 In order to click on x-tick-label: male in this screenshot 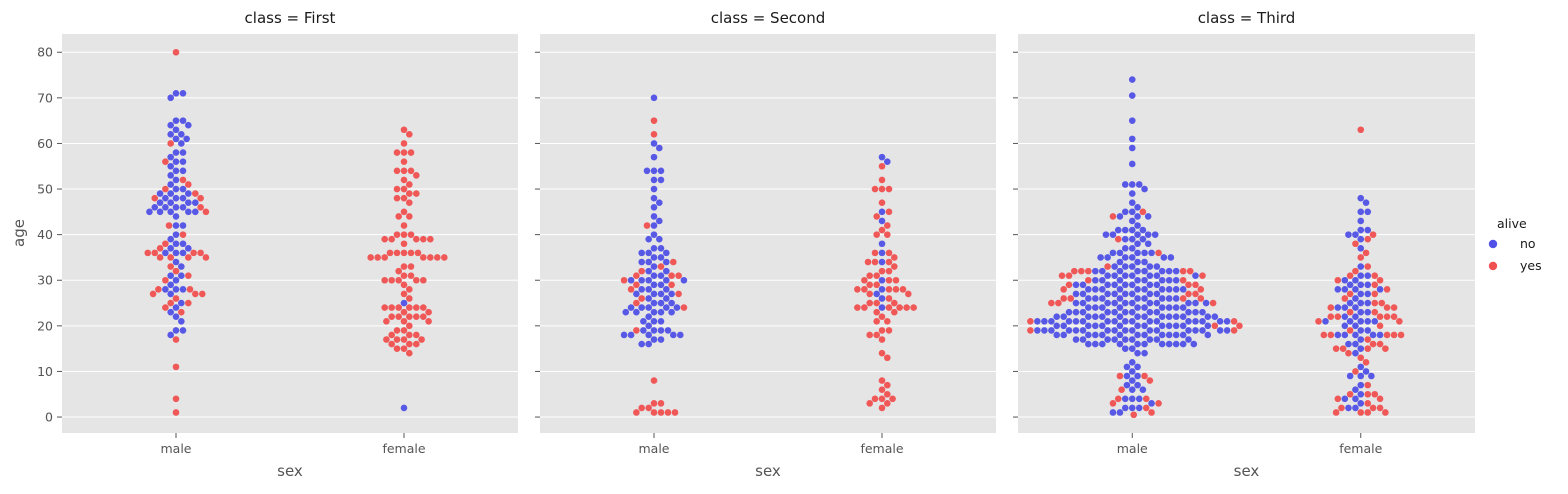, I will do `click(1132, 448)`.